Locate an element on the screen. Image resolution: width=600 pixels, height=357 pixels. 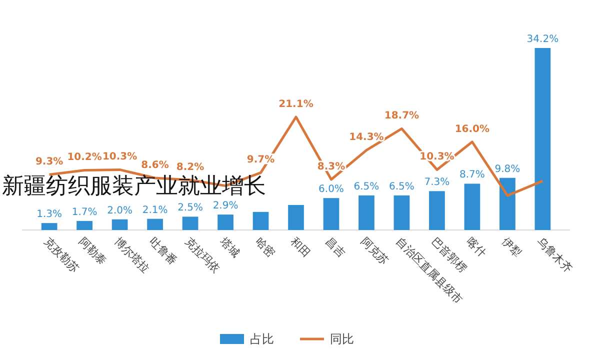
data-label: 7.3% is located at coordinates (437, 182).